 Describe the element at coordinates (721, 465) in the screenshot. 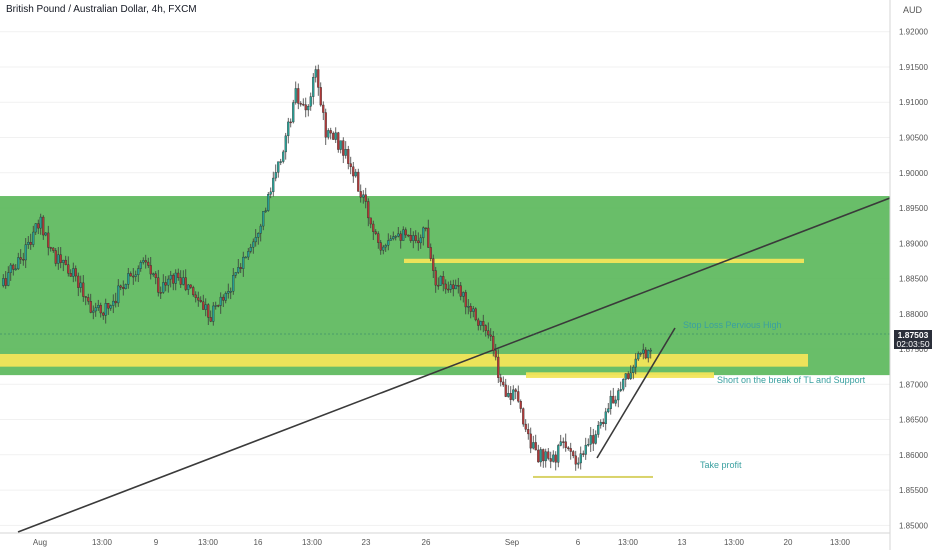

I see `take-profit-annotation: Take profit` at that location.